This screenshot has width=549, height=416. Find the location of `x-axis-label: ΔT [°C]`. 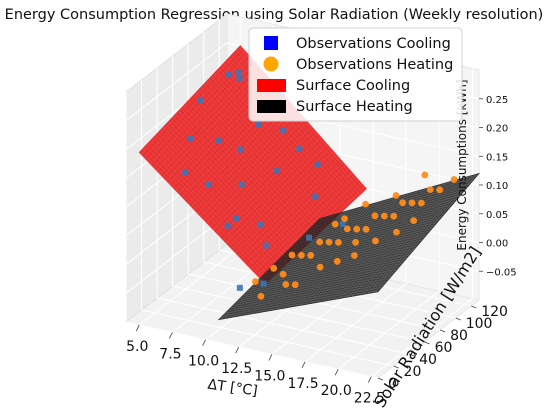

x-axis-label: ΔT [°C] is located at coordinates (233, 388).